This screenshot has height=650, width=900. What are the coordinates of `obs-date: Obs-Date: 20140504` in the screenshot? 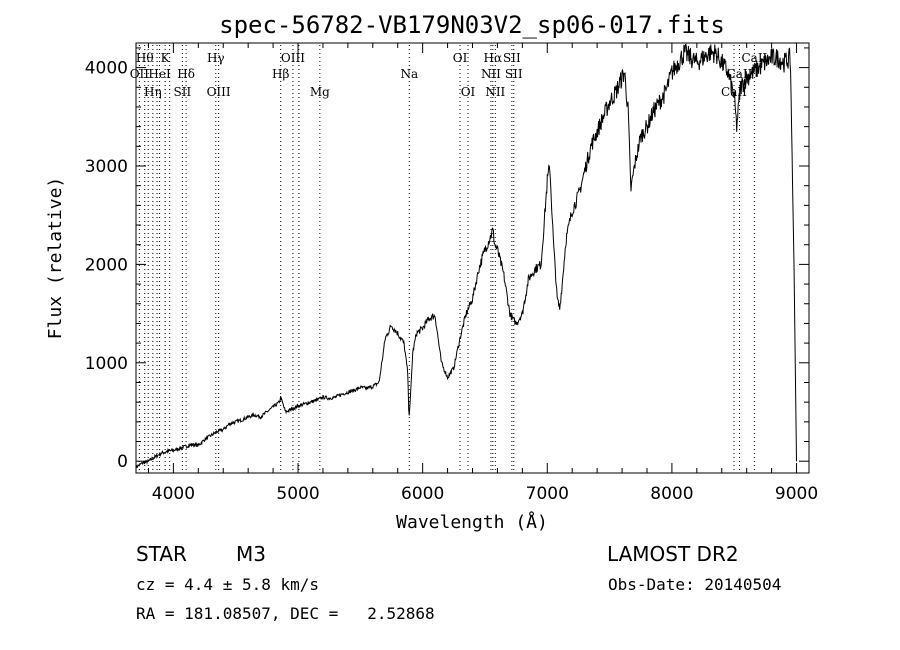 It's located at (695, 584).